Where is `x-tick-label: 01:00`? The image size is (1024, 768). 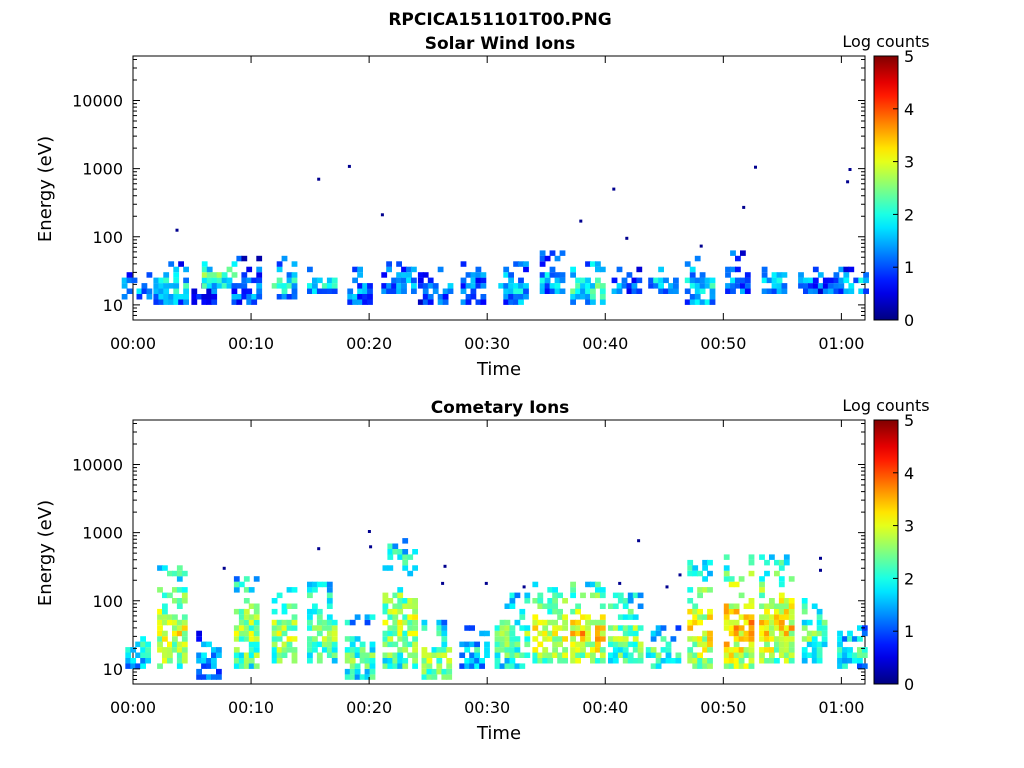 x-tick-label: 01:00 is located at coordinates (841, 707).